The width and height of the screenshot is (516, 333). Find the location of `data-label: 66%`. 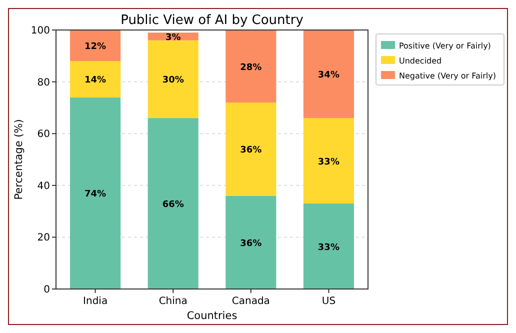

data-label: 66% is located at coordinates (173, 205).